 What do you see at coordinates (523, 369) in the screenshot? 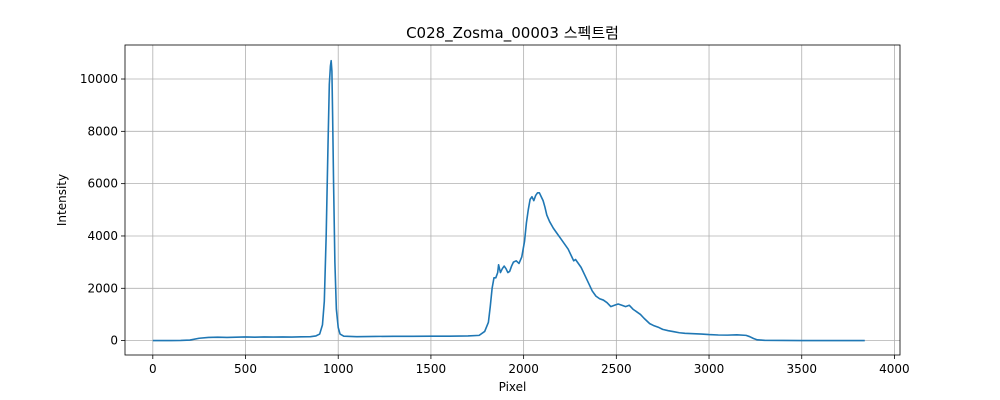
I see `x-tick-label: 2000` at bounding box center [523, 369].